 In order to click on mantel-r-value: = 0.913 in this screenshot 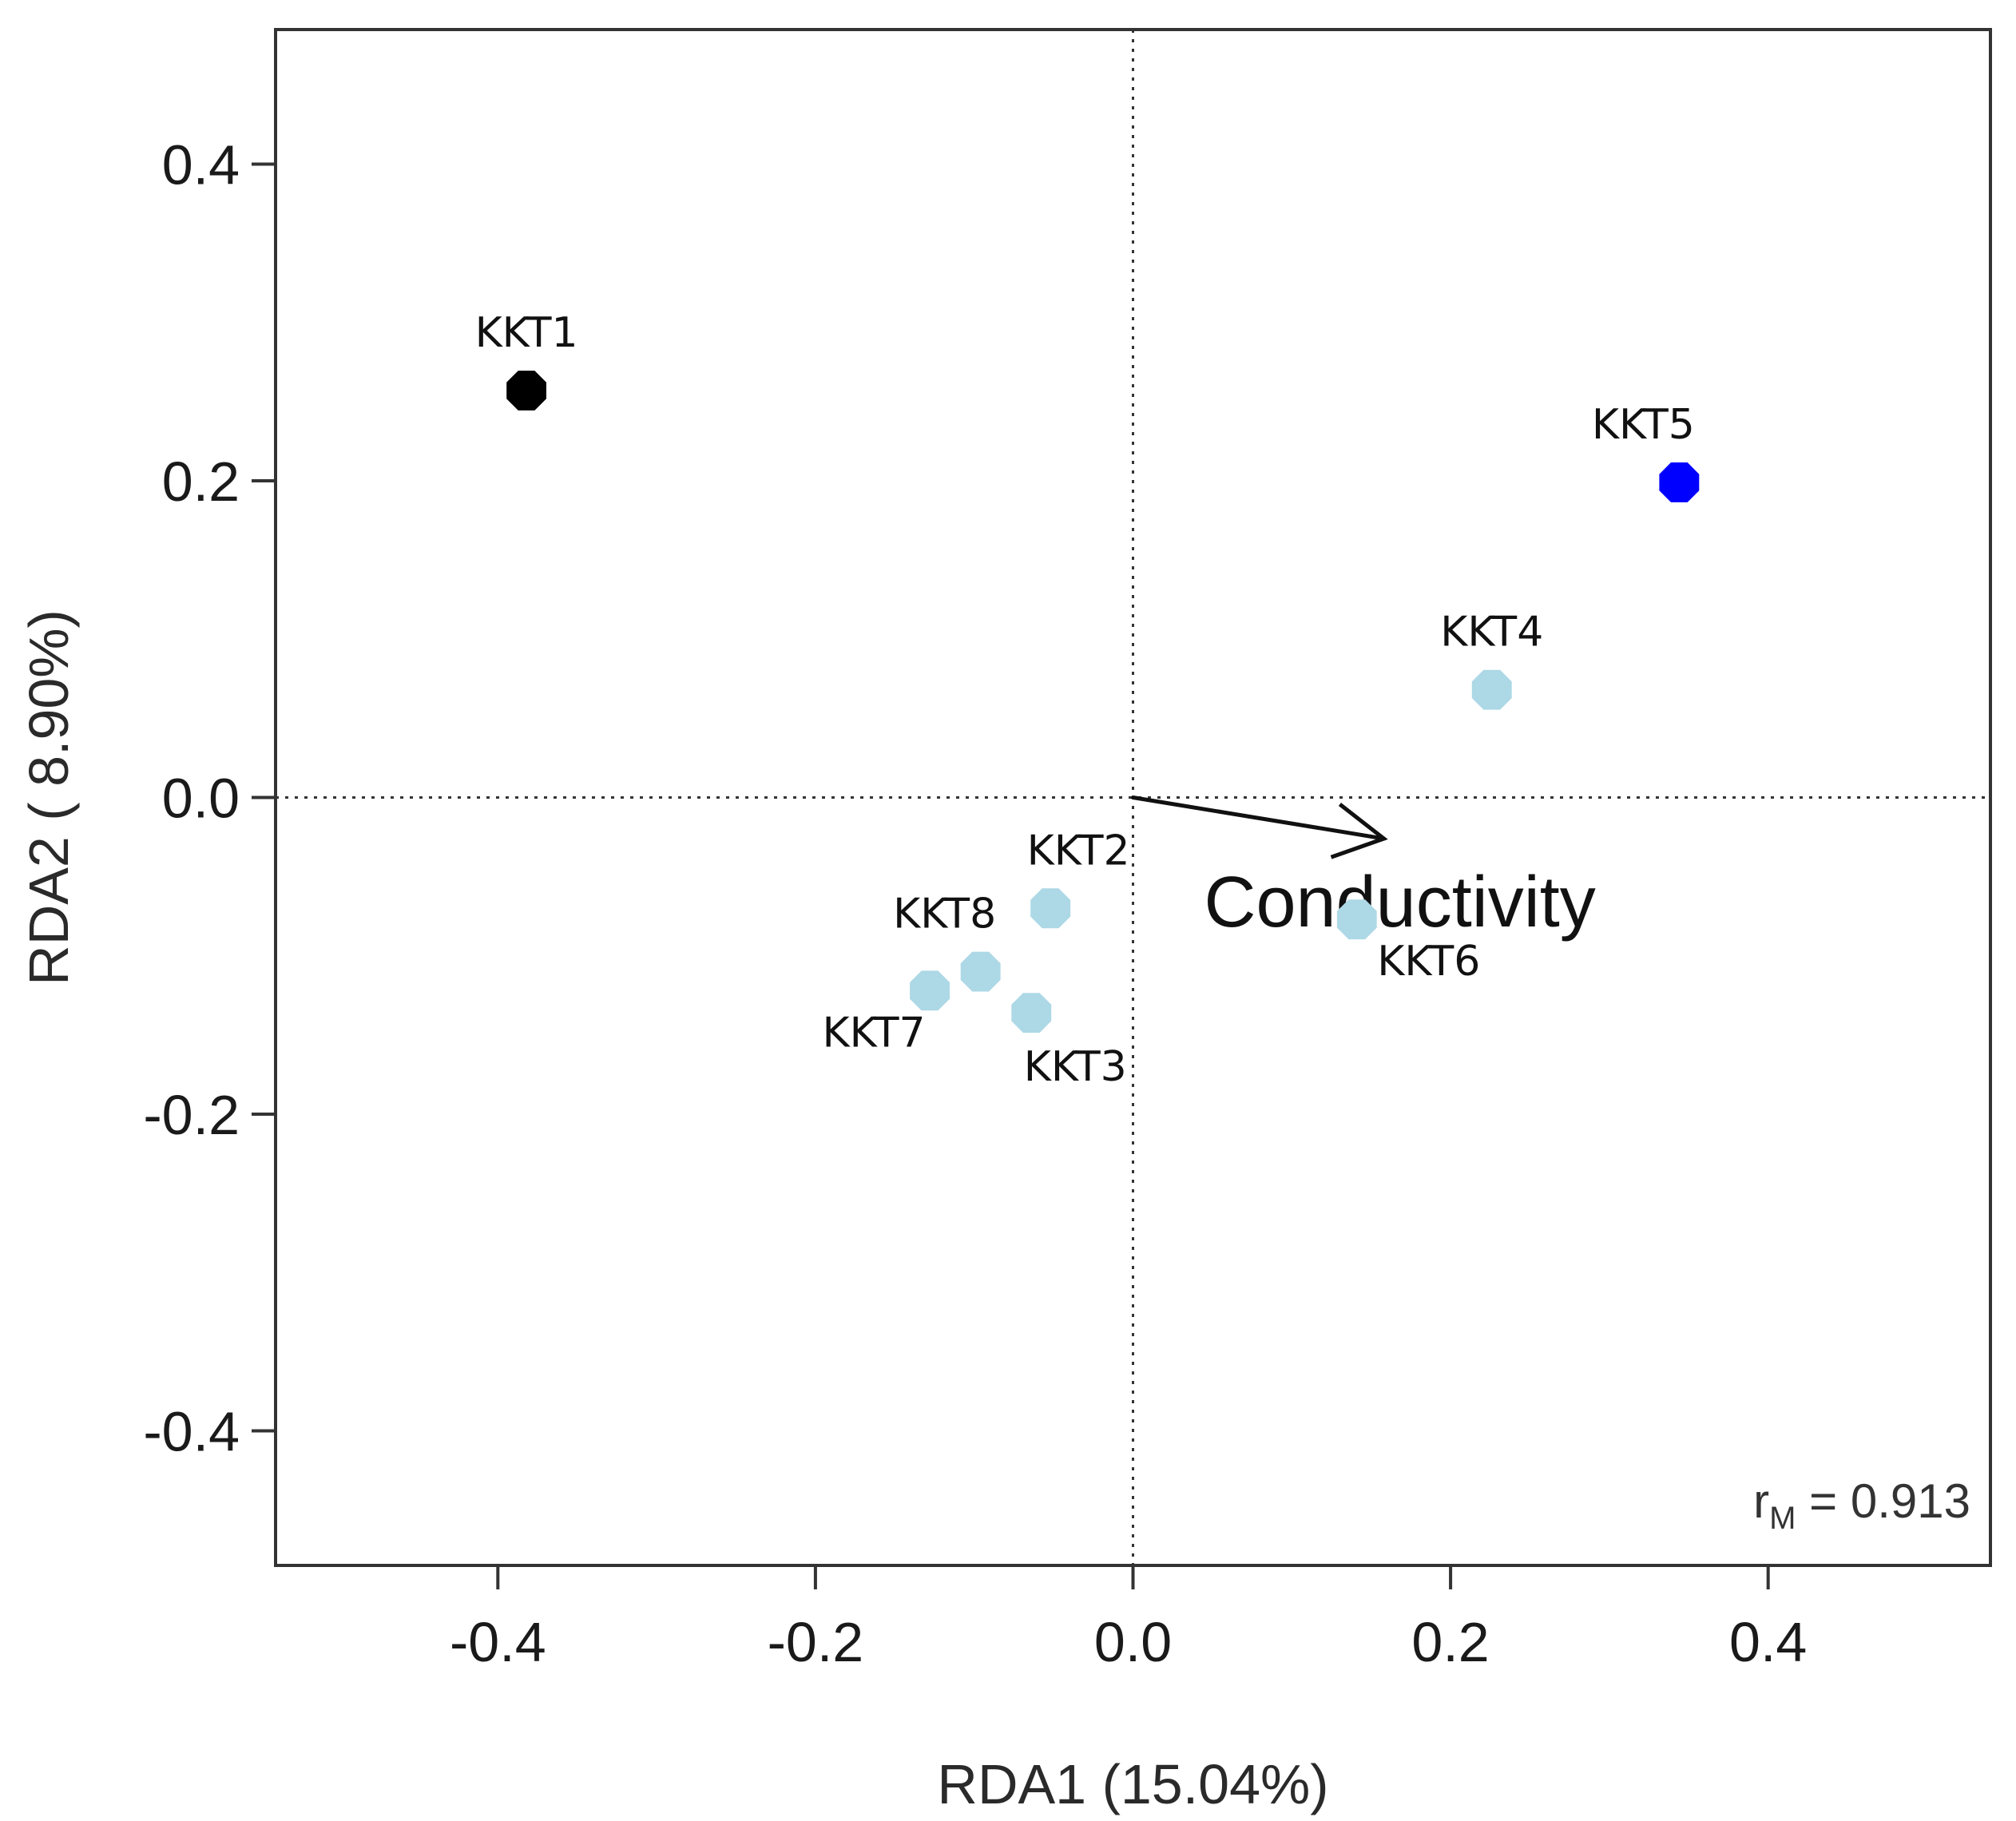, I will do `click(1883, 1501)`.